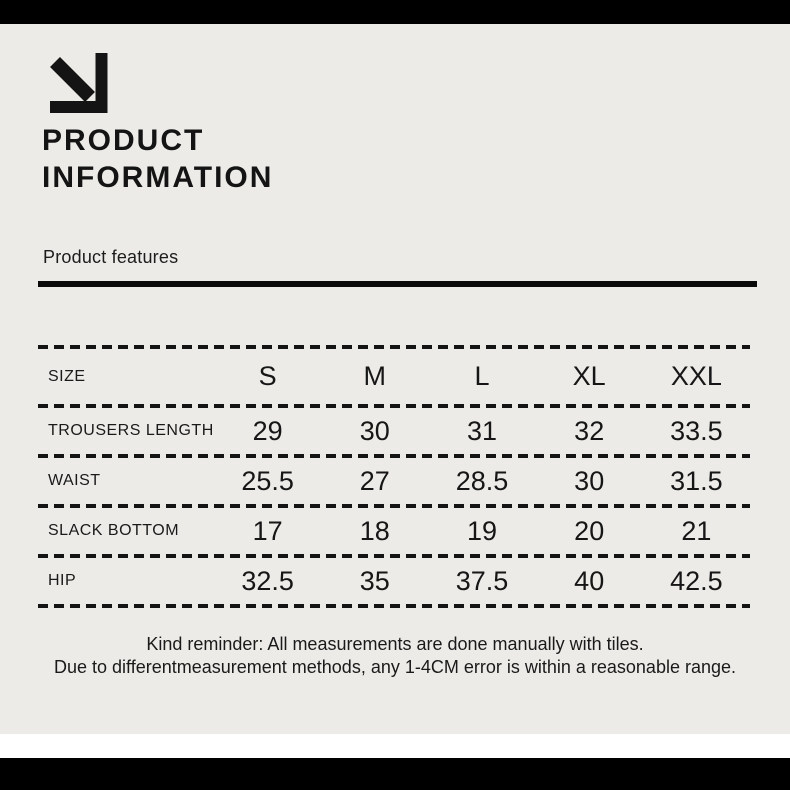 The image size is (790, 790). Describe the element at coordinates (696, 430) in the screenshot. I see `cell-value: 33.5` at that location.